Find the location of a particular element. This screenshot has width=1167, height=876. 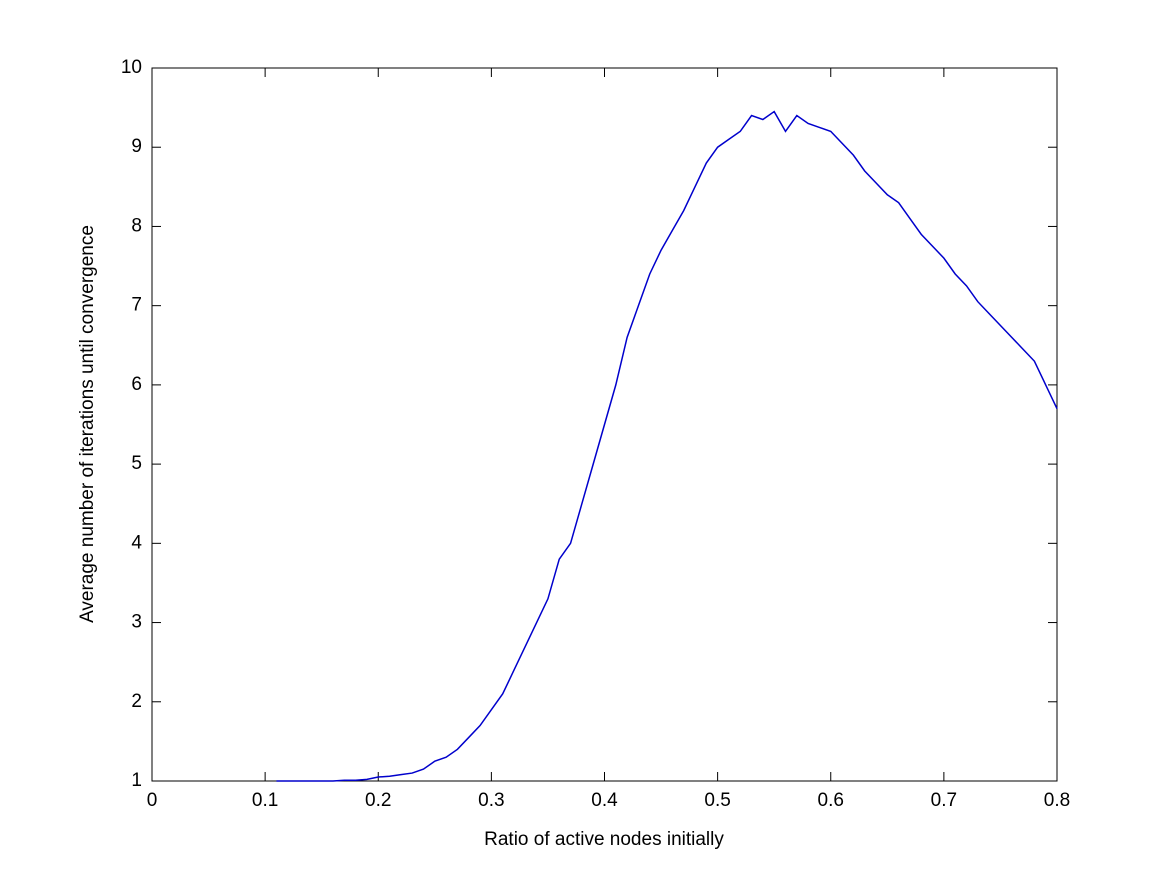

y-tick-label: 8 is located at coordinates (136, 225).